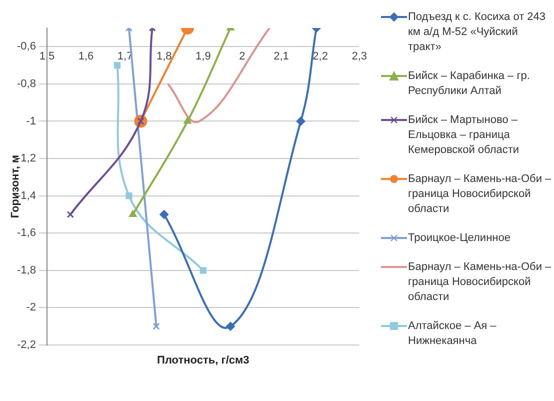 Image resolution: width=554 pixels, height=401 pixels. Describe the element at coordinates (86, 56) in the screenshot. I see `x-tick-label: 1,6` at that location.